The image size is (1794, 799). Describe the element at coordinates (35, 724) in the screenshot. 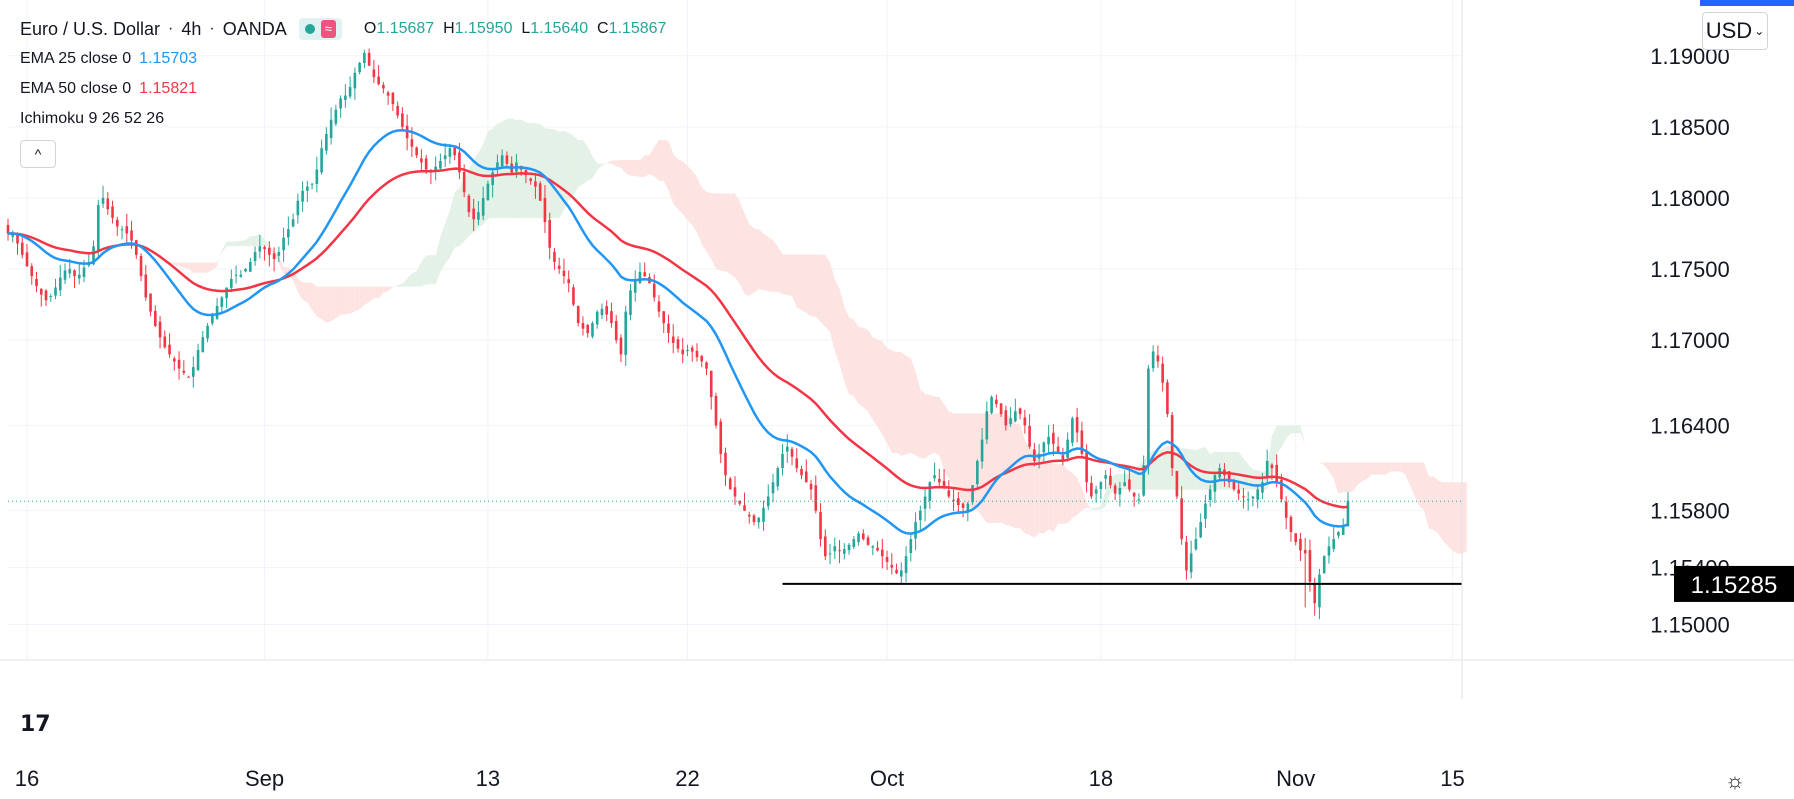

I see `tradingview-logo-icon: 17` at that location.